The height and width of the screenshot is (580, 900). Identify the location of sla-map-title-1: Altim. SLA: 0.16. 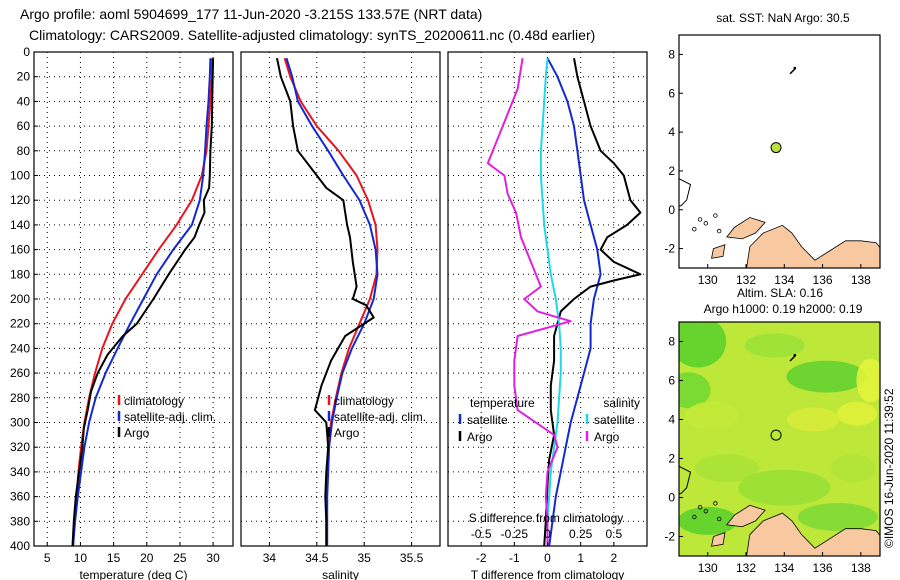
(780, 293).